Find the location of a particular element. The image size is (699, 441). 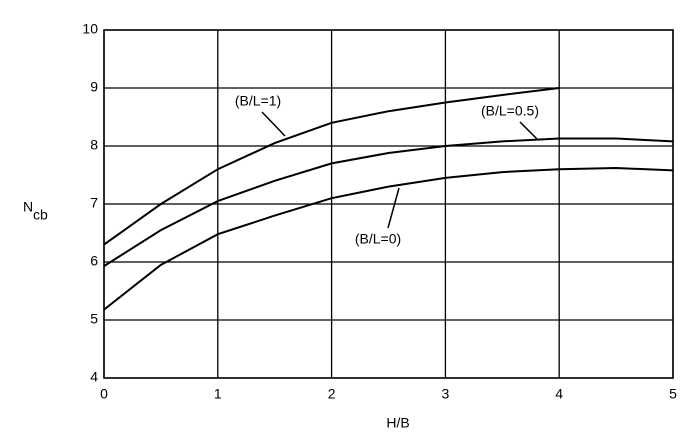

x-axis-label: H/B is located at coordinates (397, 423).